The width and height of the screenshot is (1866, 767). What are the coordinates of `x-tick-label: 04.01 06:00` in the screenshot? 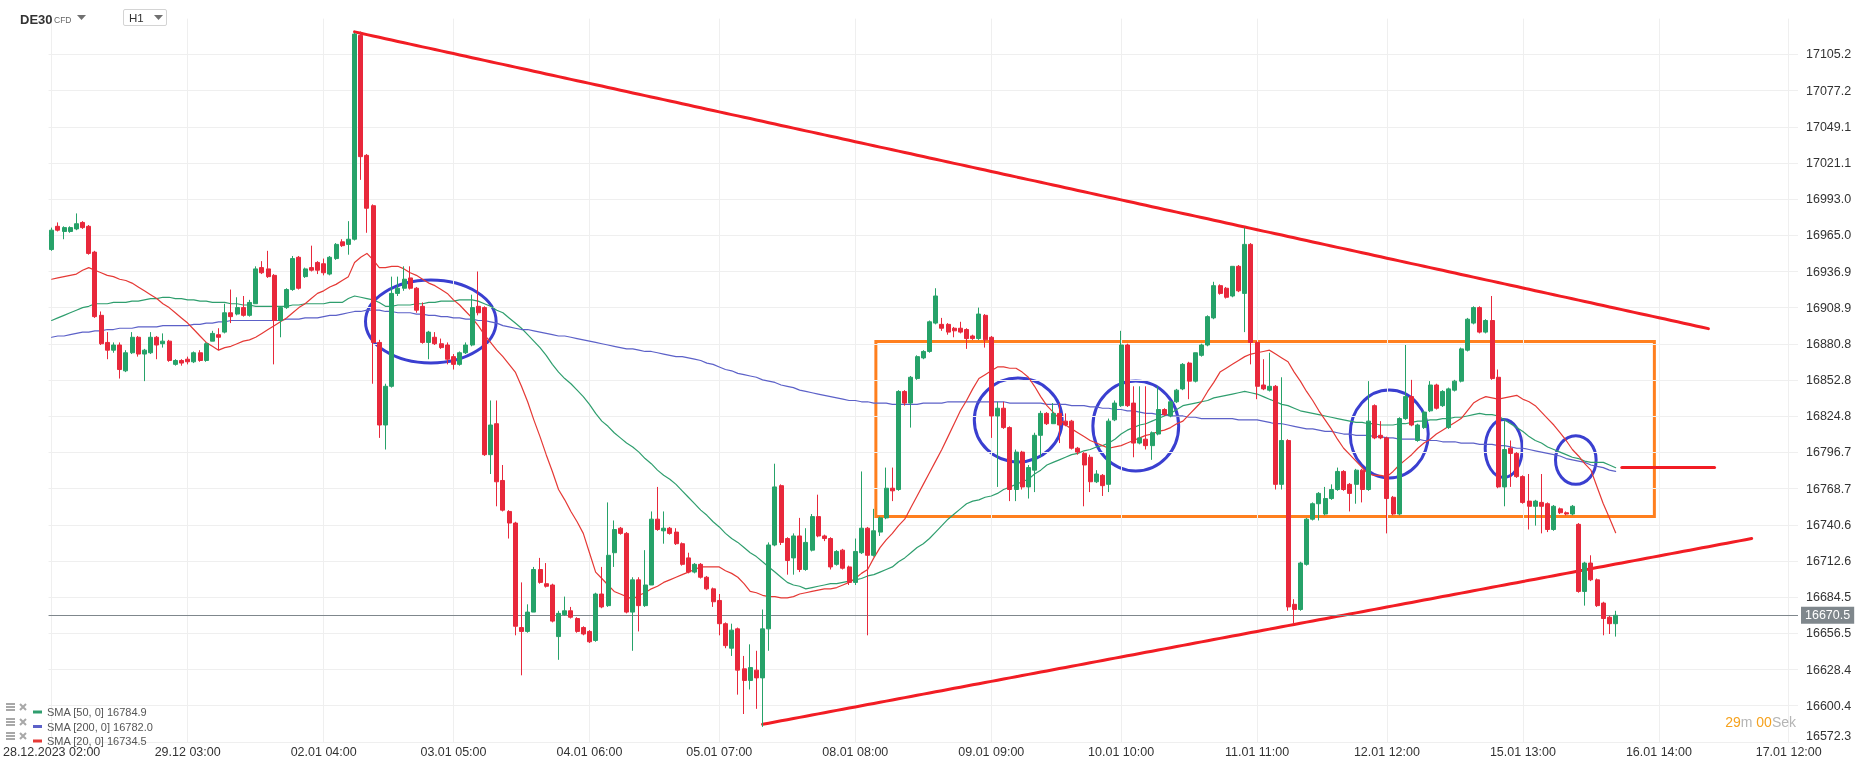 It's located at (589, 751).